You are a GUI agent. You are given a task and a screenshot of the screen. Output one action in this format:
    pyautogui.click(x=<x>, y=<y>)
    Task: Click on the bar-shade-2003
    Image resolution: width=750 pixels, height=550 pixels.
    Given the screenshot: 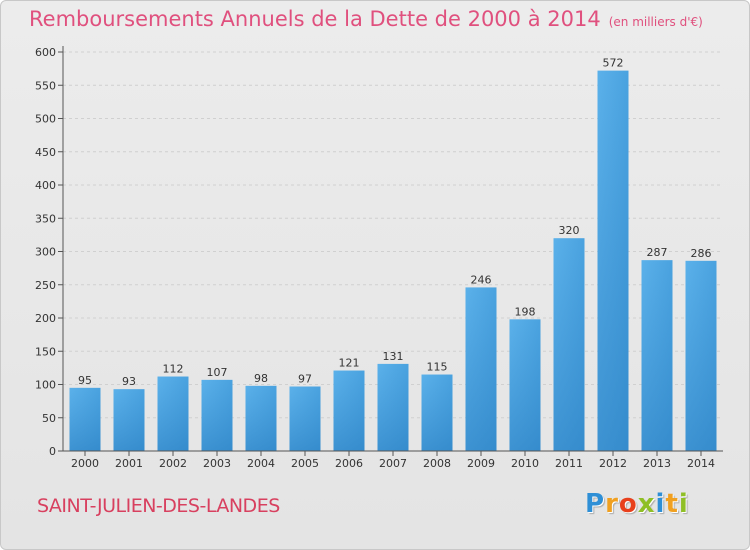 What is the action you would take?
    pyautogui.click(x=217, y=415)
    